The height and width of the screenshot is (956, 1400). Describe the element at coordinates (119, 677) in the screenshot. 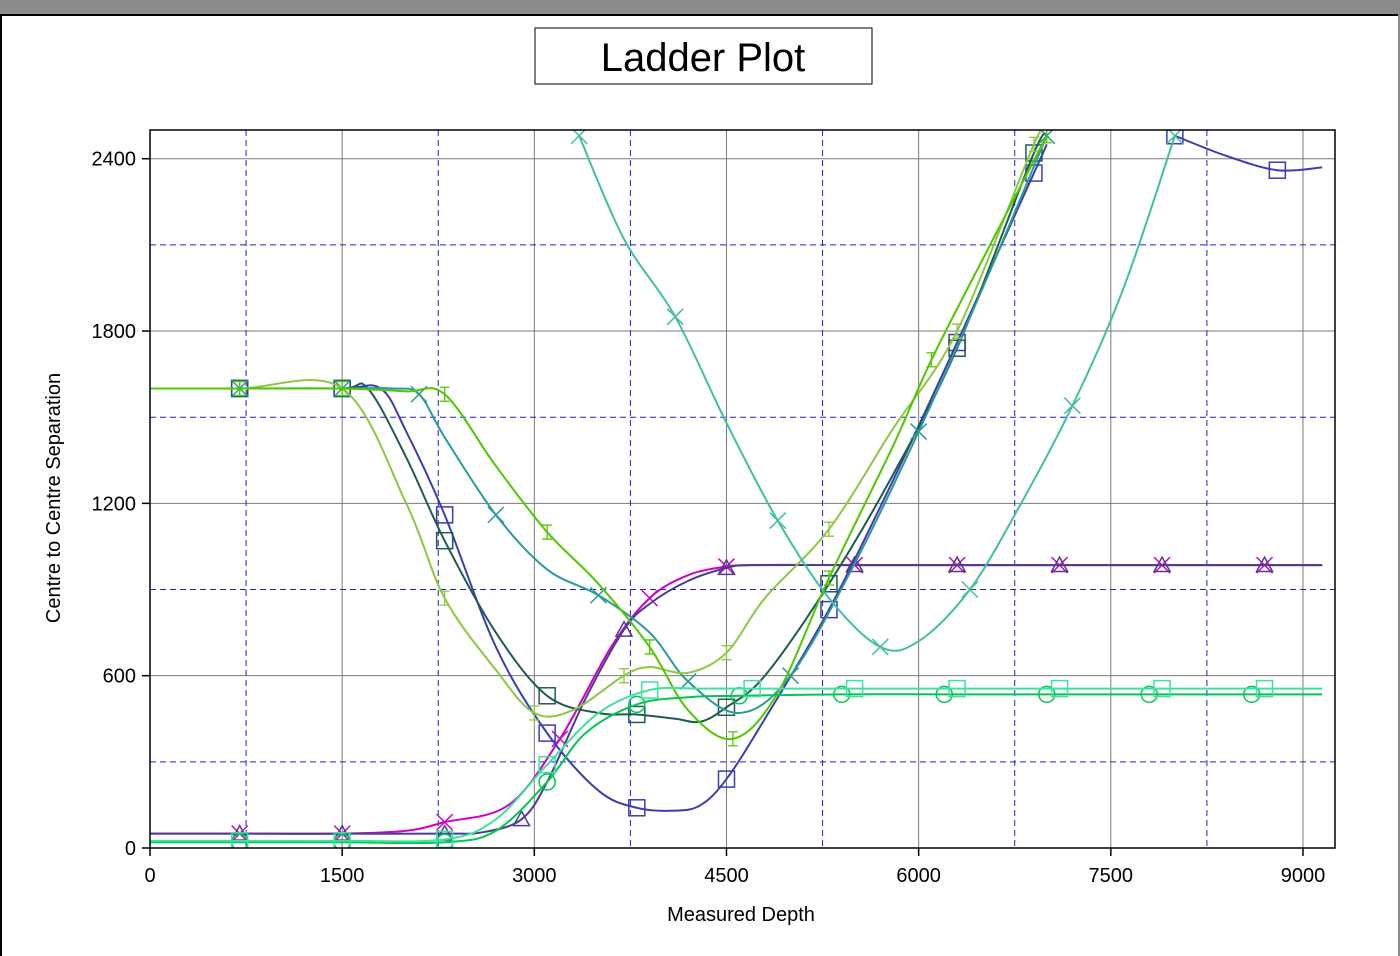

I see `y-tick-label: 600` at that location.